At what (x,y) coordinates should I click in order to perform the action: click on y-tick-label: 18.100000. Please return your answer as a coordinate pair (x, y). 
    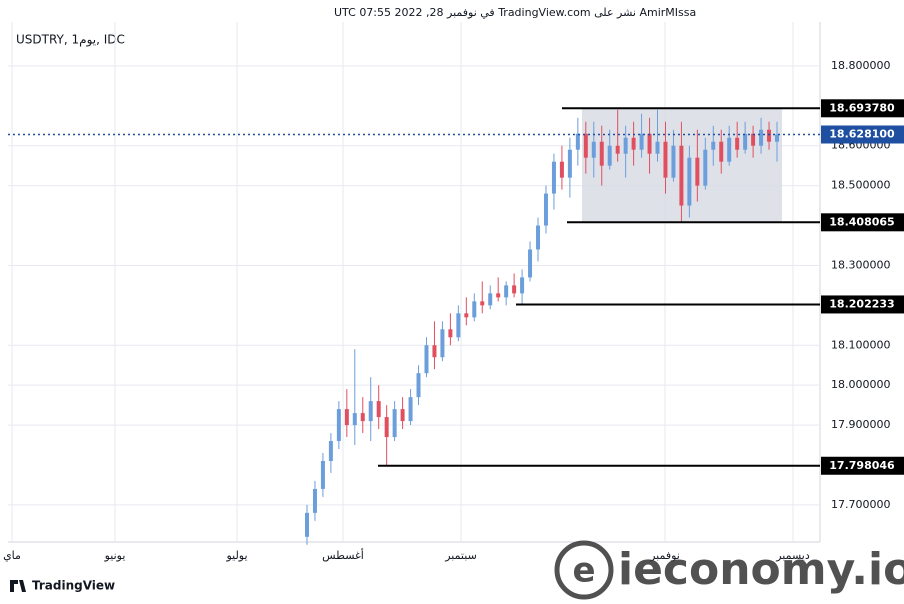
    Looking at the image, I should click on (861, 344).